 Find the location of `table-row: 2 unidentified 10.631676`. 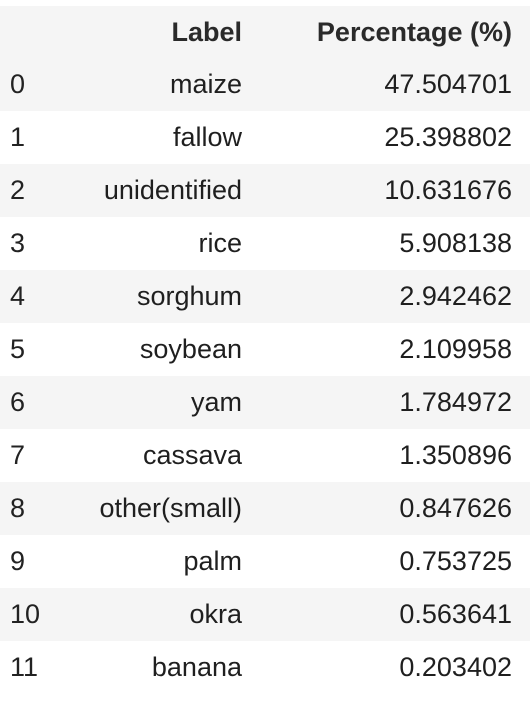

table-row: 2 unidentified 10.631676 is located at coordinates (265, 190).